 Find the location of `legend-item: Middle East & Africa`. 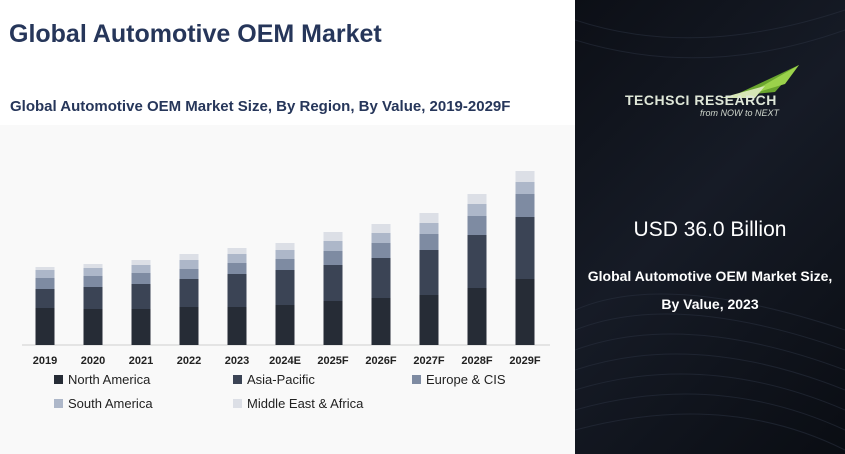

legend-item: Middle East & Africa is located at coordinates (298, 403).